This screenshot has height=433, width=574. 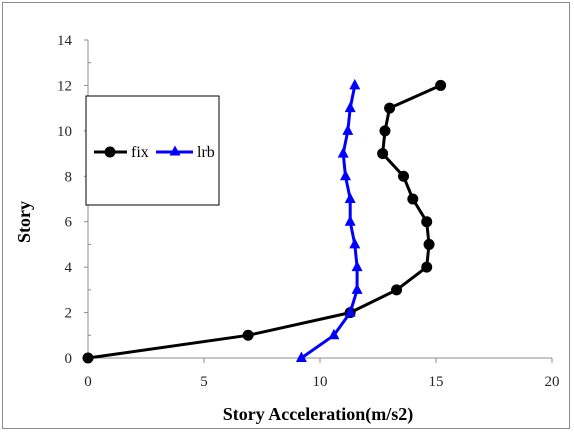 What do you see at coordinates (88, 382) in the screenshot?
I see `x-tick-label: 0` at bounding box center [88, 382].